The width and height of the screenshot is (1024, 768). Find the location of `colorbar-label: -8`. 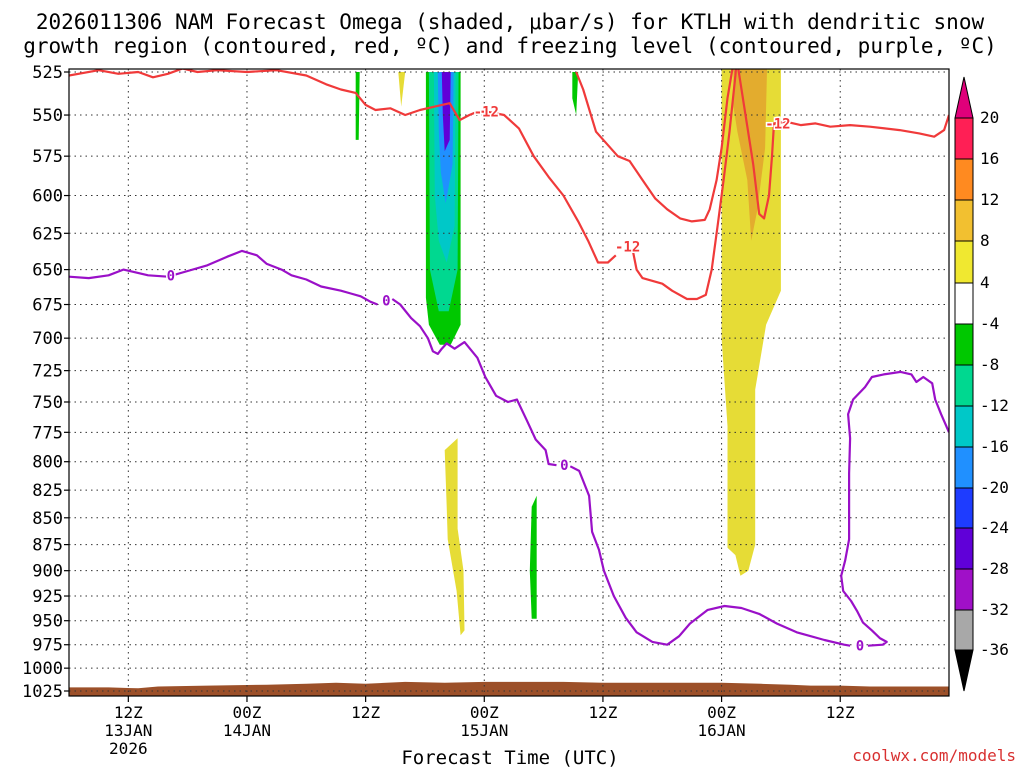

colorbar-label: -8 is located at coordinates (989, 364).